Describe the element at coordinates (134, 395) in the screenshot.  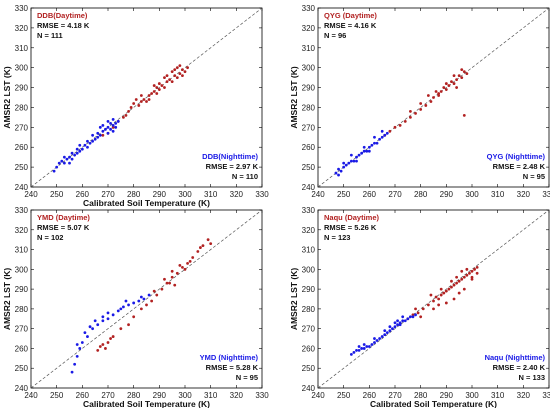
I see `x-tick-label: 280` at that location.